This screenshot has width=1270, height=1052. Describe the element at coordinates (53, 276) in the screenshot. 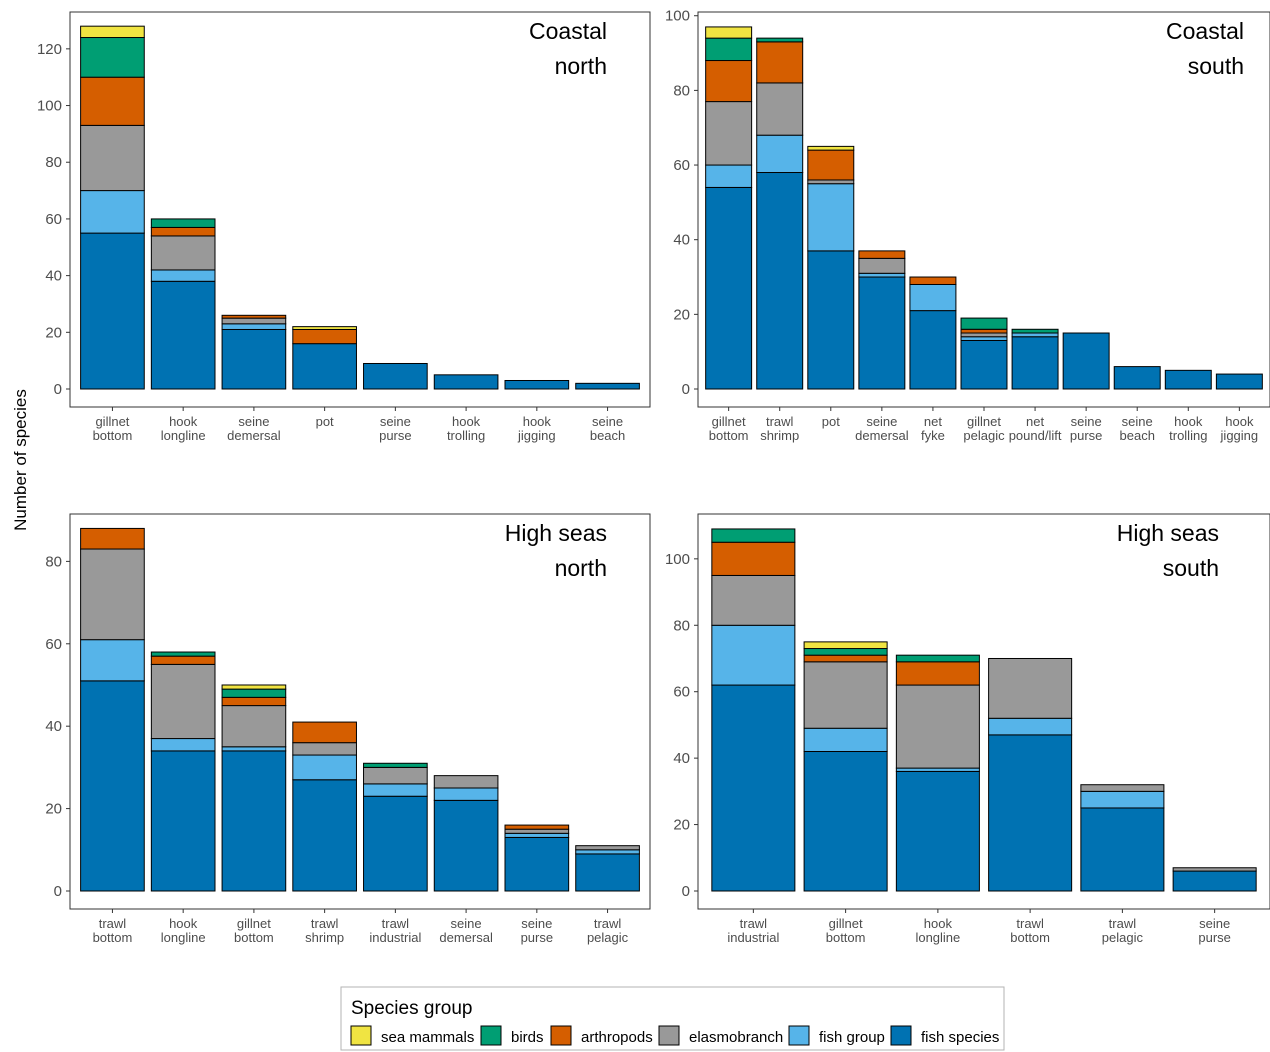

I see `y-tick-label: 40` at that location.